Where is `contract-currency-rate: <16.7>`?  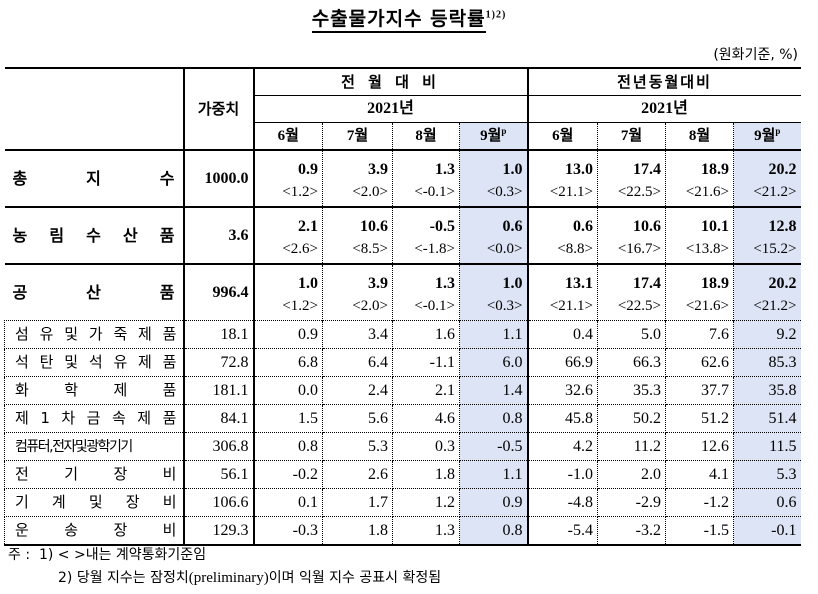
contract-currency-rate: <16.7> is located at coordinates (639, 249).